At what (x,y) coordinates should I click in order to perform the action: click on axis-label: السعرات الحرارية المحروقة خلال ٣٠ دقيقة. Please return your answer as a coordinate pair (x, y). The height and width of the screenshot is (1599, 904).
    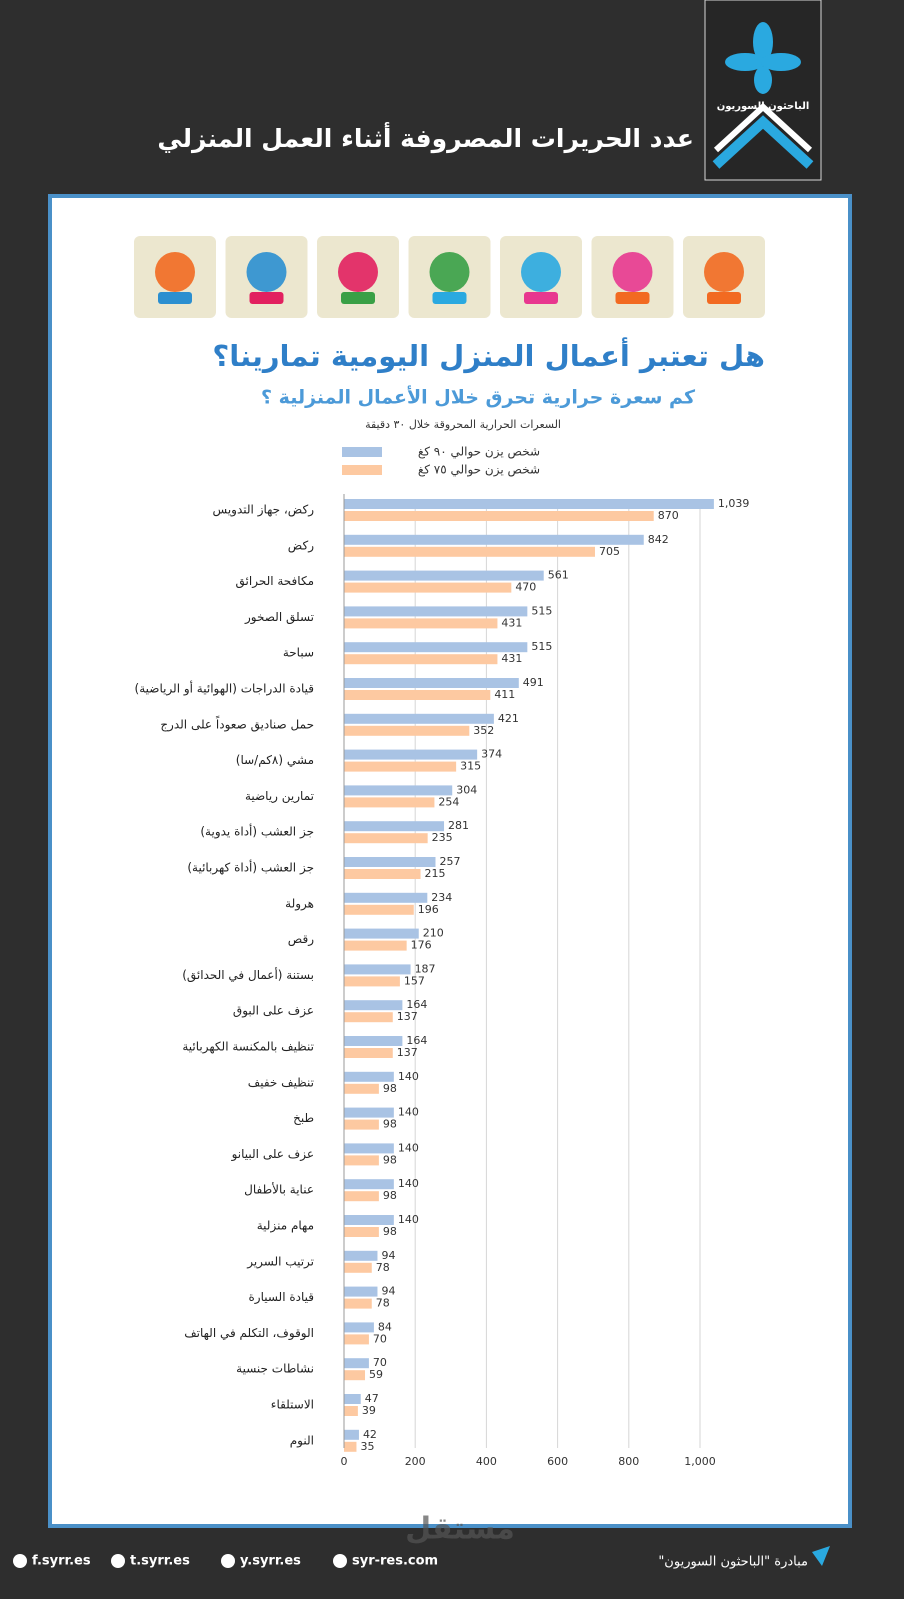
    Looking at the image, I should click on (463, 424).